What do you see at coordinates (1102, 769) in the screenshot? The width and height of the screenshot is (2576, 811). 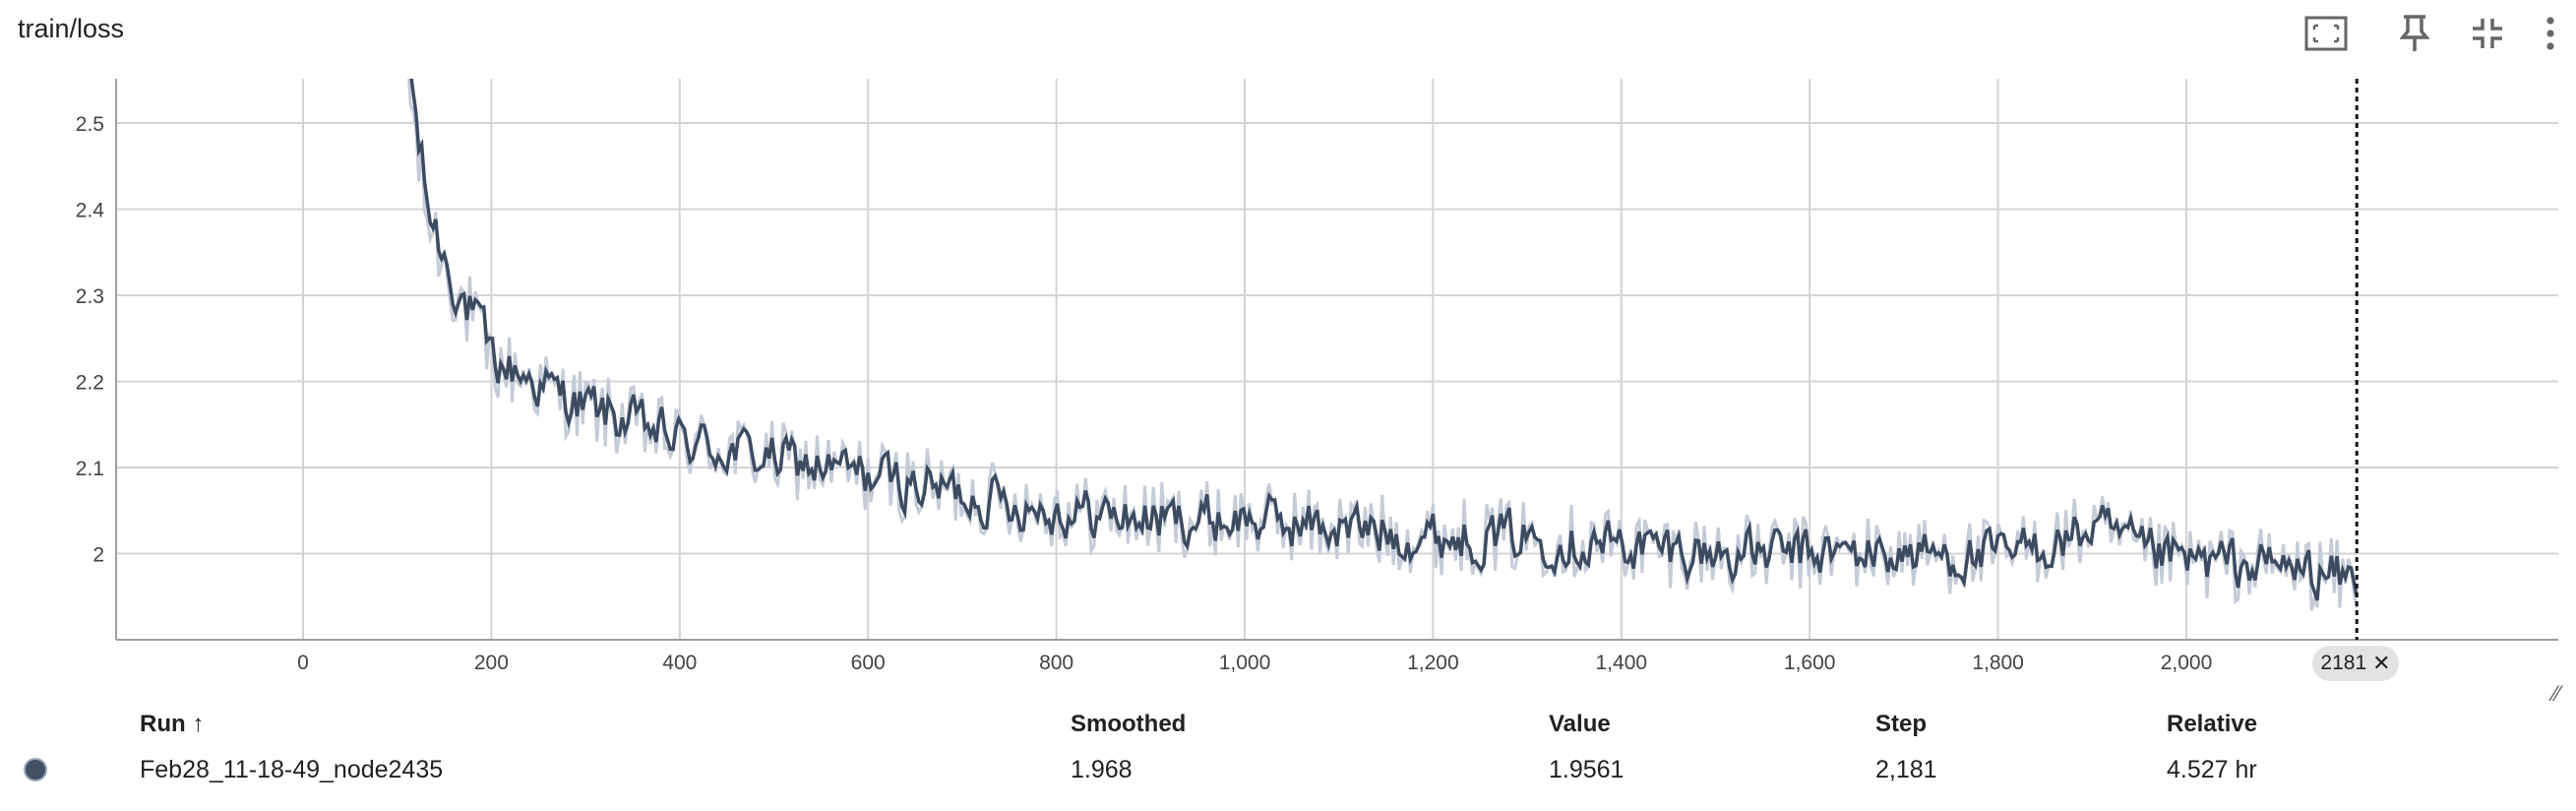 I see `smoothed-value: 1.968` at bounding box center [1102, 769].